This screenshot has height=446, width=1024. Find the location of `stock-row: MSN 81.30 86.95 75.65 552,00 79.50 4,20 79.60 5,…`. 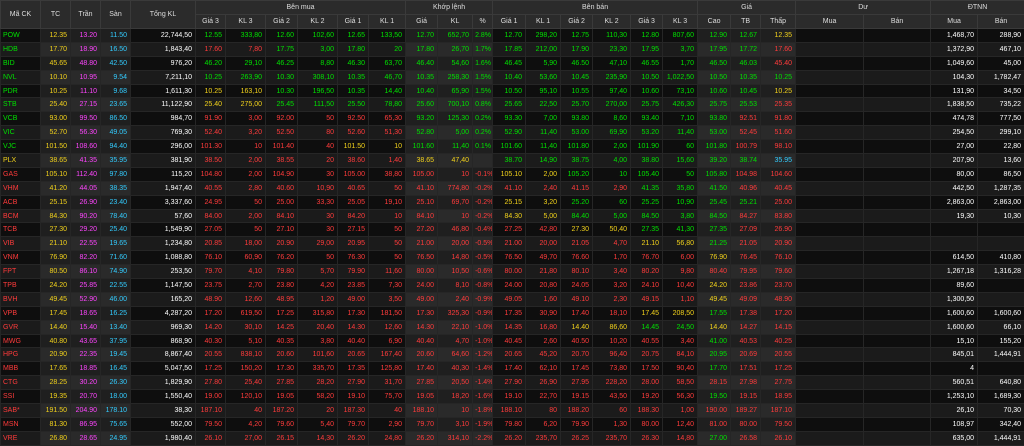

stock-row: MSN 81.30 86.95 75.65 552,00 79.50 4,20 79.60 5,… is located at coordinates (512, 424).